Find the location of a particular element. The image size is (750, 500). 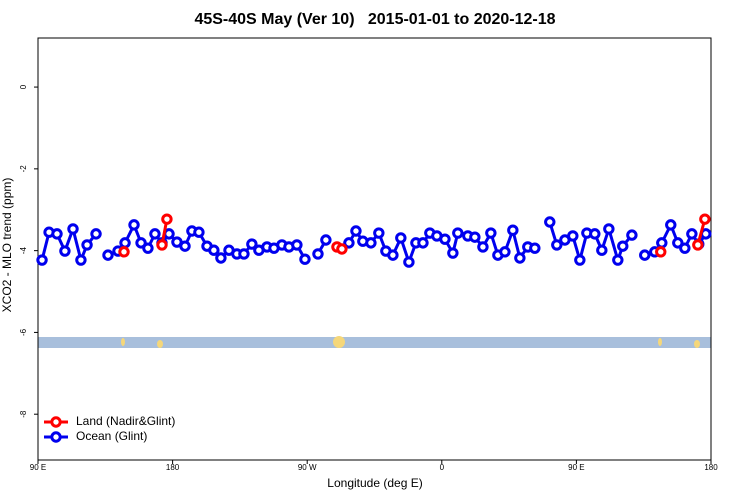

ocean-strip is located at coordinates (374, 342).